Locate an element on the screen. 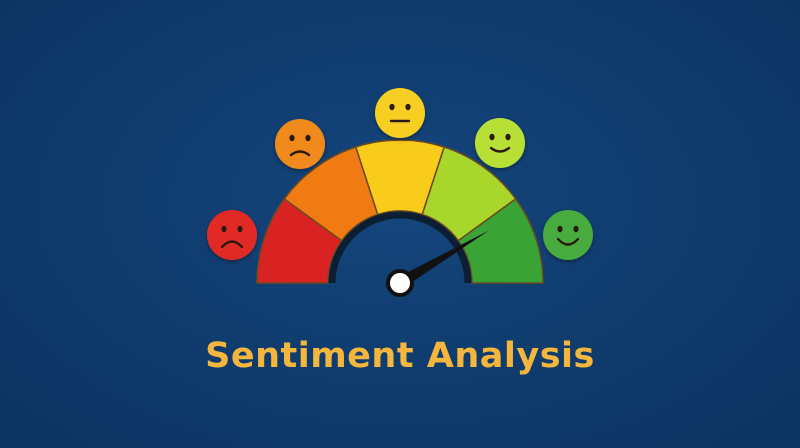  gauge-needle is located at coordinates (437, 263).